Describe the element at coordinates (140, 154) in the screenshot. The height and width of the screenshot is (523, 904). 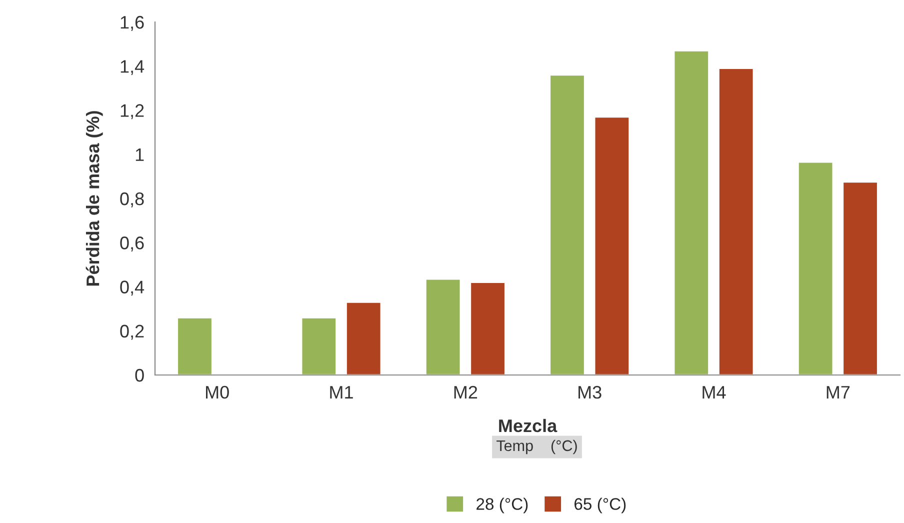
I see `y-tick-label: 1` at that location.